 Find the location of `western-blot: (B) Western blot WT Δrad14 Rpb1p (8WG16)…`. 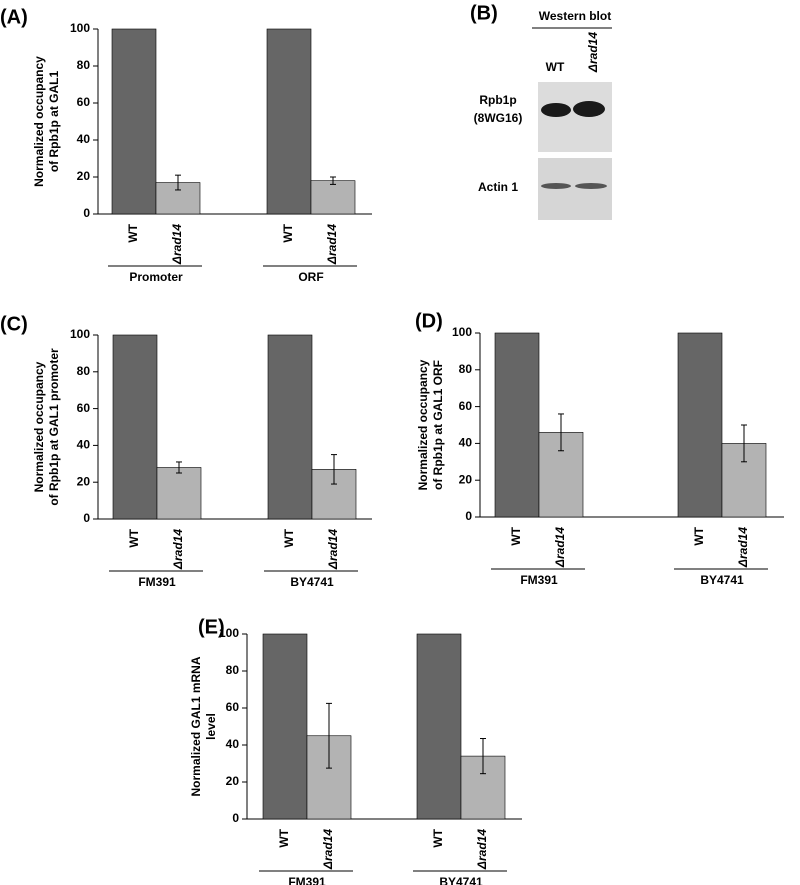

western-blot: (B) Western blot WT Δrad14 Rpb1p (8WG16)… is located at coordinates (541, 111).